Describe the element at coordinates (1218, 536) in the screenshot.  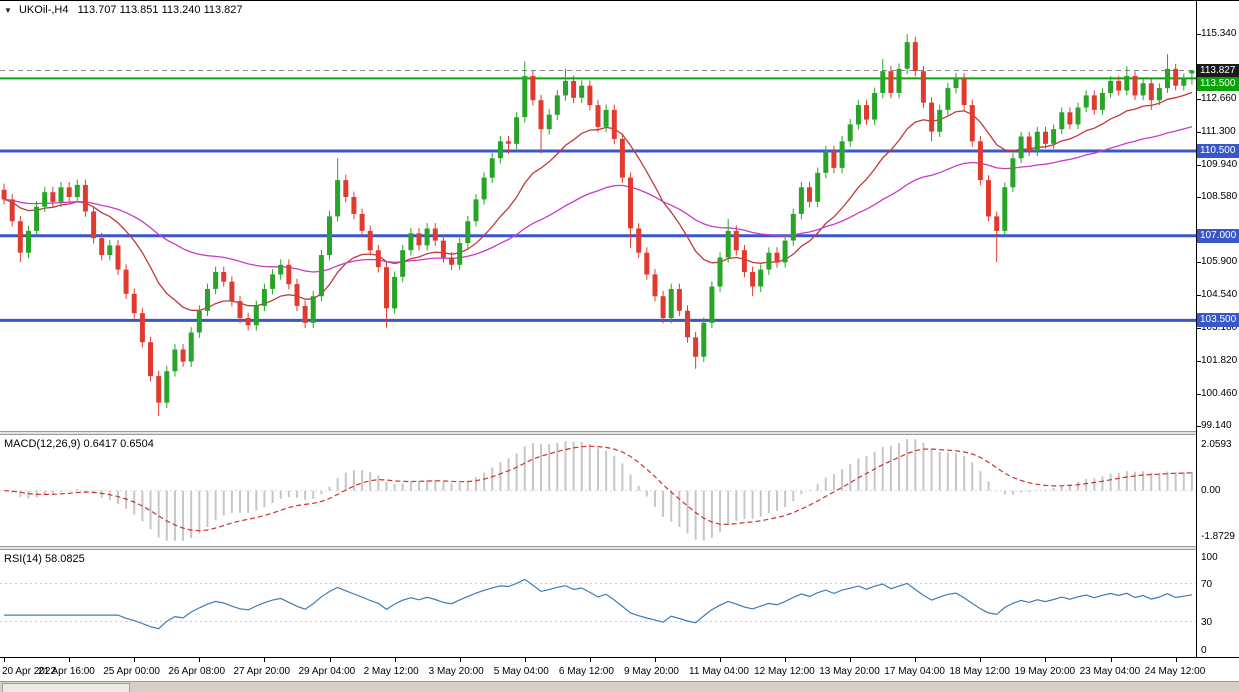
I see `macd-axis-label: -1.8729` at that location.